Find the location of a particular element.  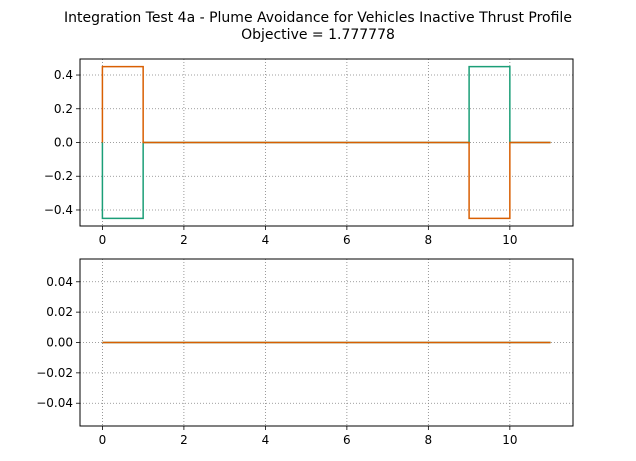

y-tick-label: 0.02 is located at coordinates (59, 312).